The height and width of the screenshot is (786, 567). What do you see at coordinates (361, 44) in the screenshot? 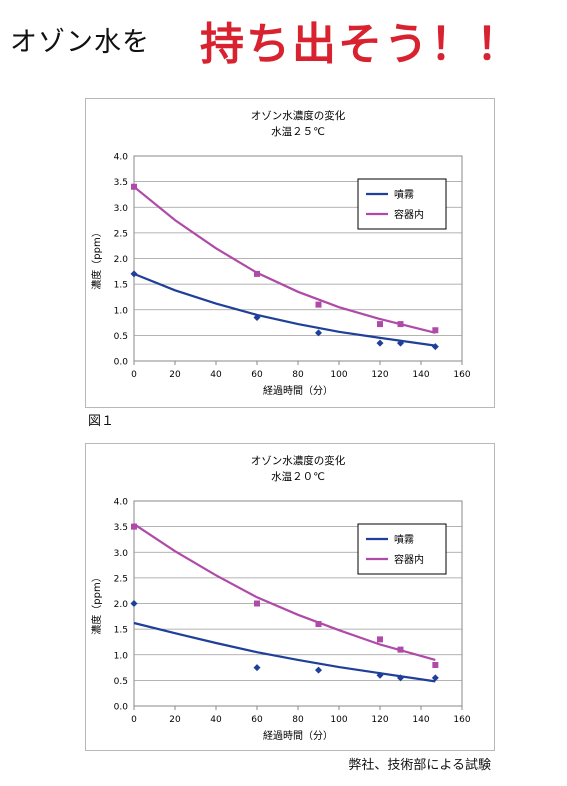
I see `headline-right: 持ち出そう！！` at bounding box center [361, 44].